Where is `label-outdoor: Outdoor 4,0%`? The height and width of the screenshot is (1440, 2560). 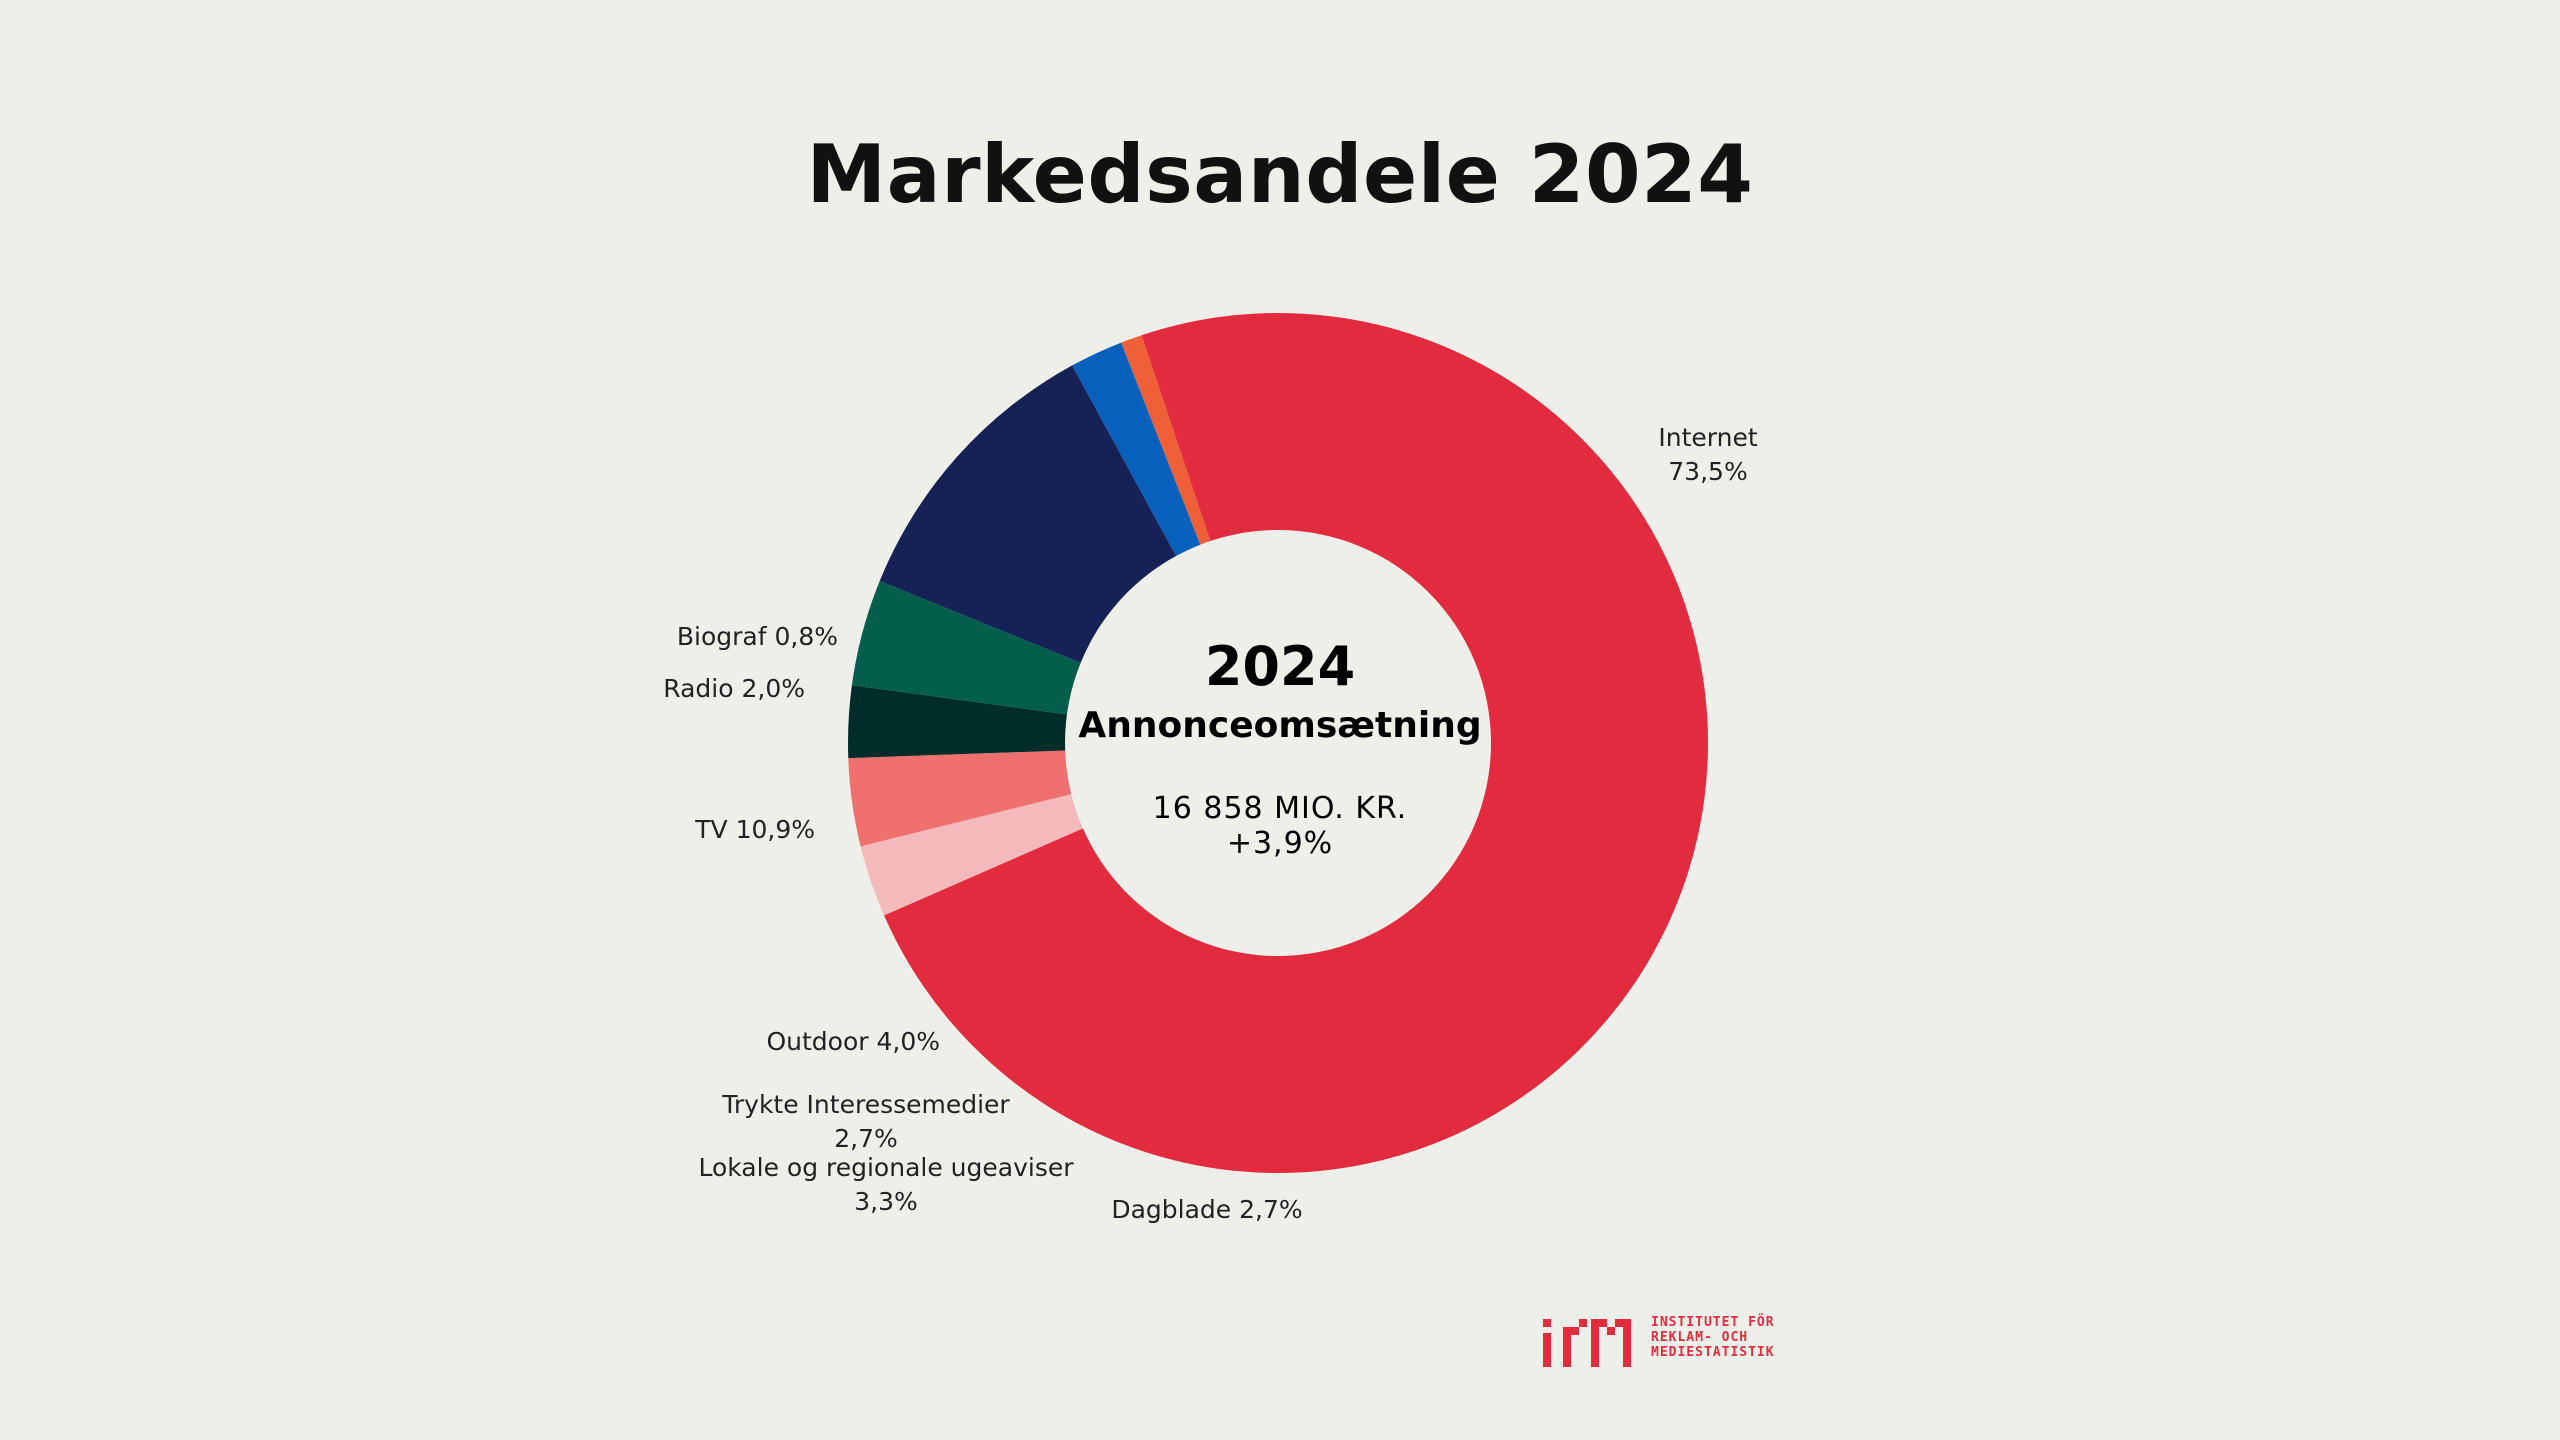
label-outdoor: Outdoor 4,0% is located at coordinates (853, 1041).